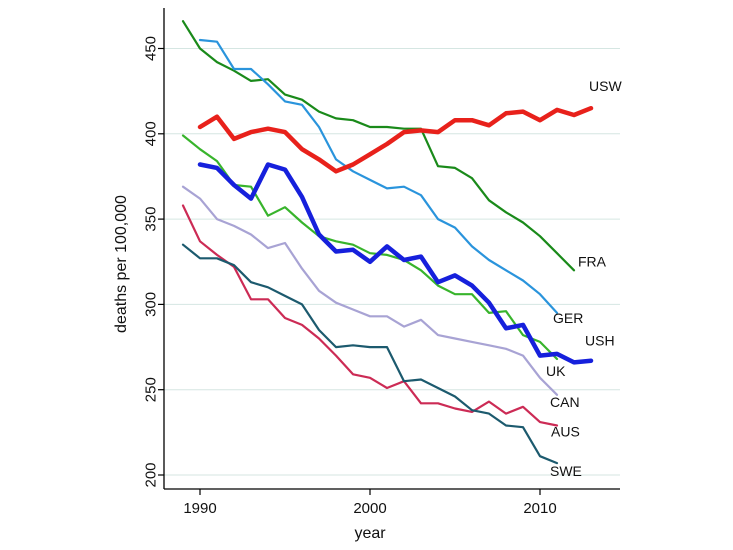  I want to click on series-label-uk: UK, so click(556, 371).